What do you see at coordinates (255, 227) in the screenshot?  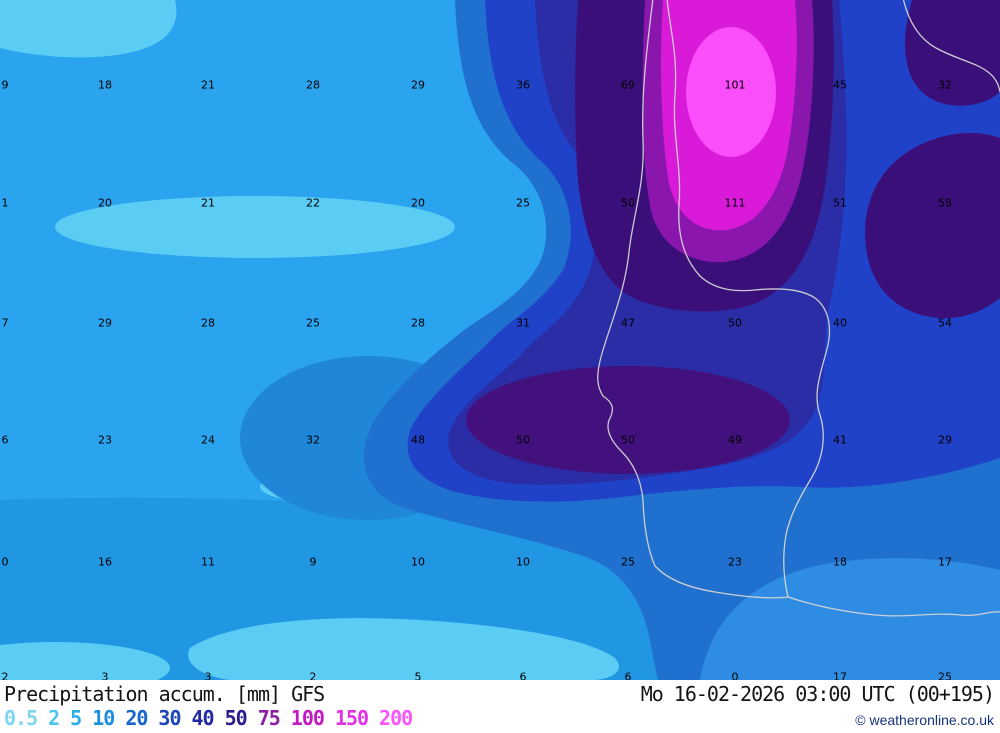 I see `region-light-band` at bounding box center [255, 227].